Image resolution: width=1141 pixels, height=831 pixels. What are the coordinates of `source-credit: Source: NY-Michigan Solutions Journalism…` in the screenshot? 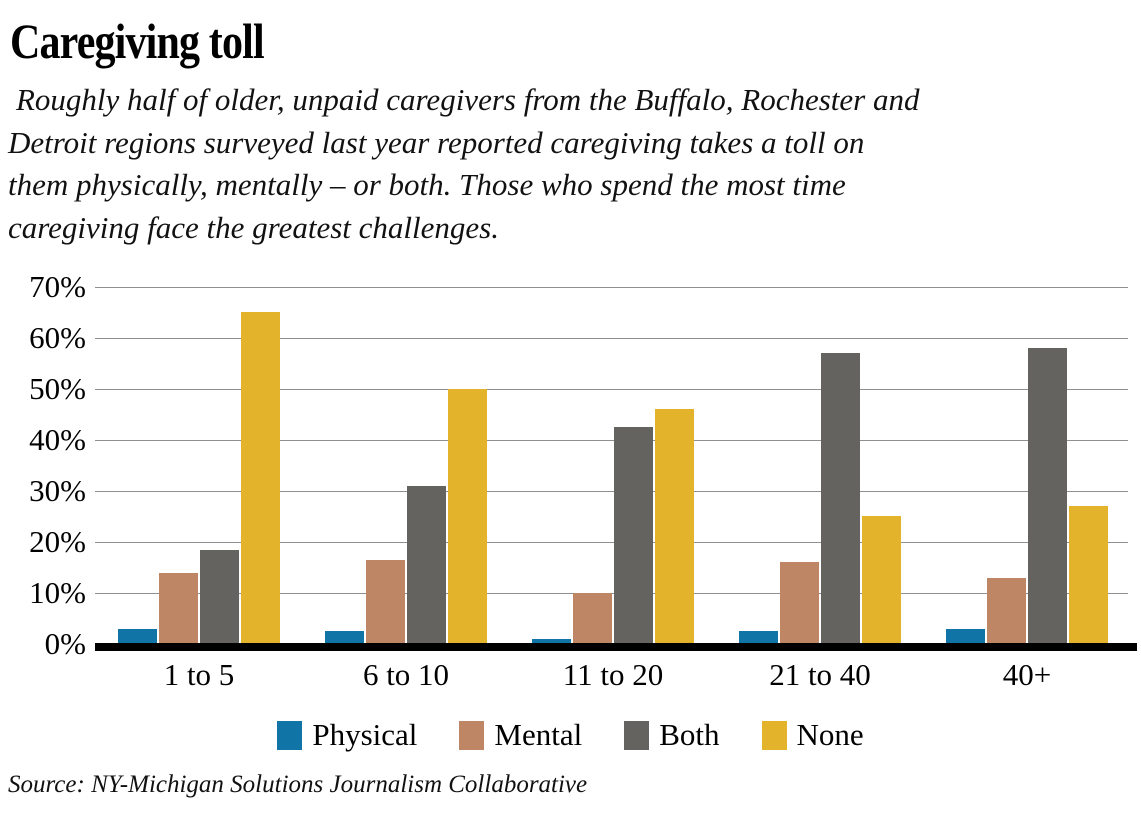 It's located at (298, 784).